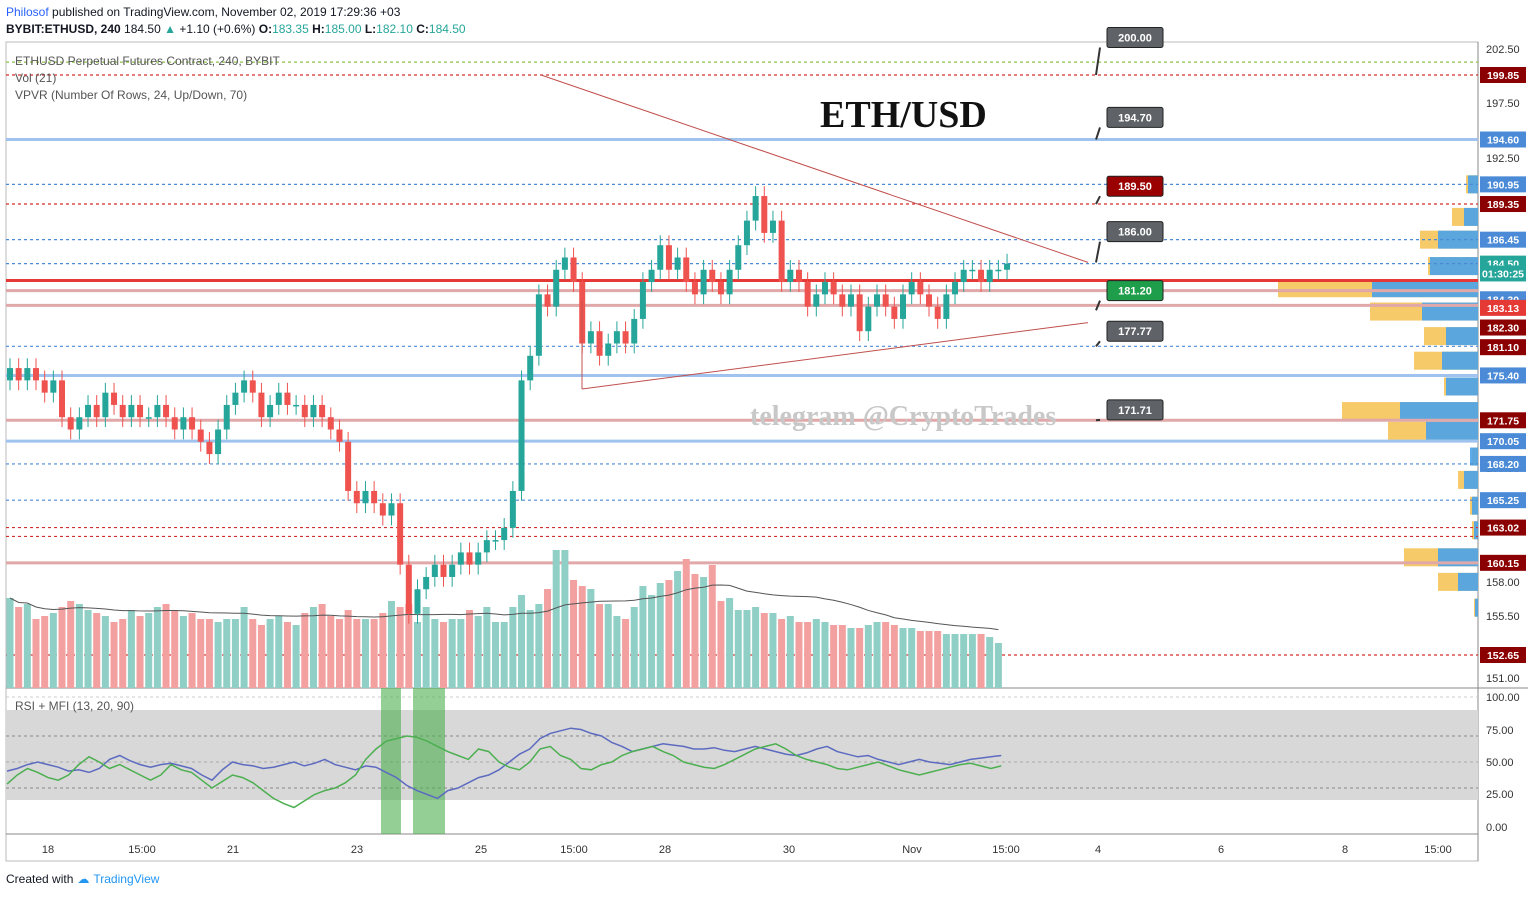 This screenshot has width=1535, height=898. Describe the element at coordinates (1503, 376) in the screenshot. I see `price-axis-badge-label: 175.40` at that location.